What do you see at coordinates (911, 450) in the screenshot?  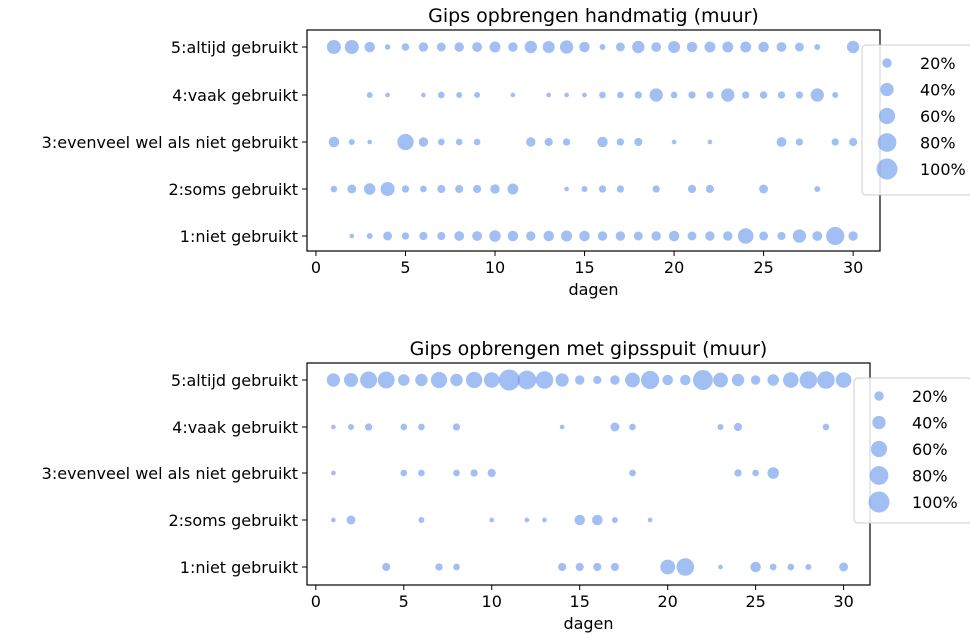 I see `legend-box` at bounding box center [911, 450].